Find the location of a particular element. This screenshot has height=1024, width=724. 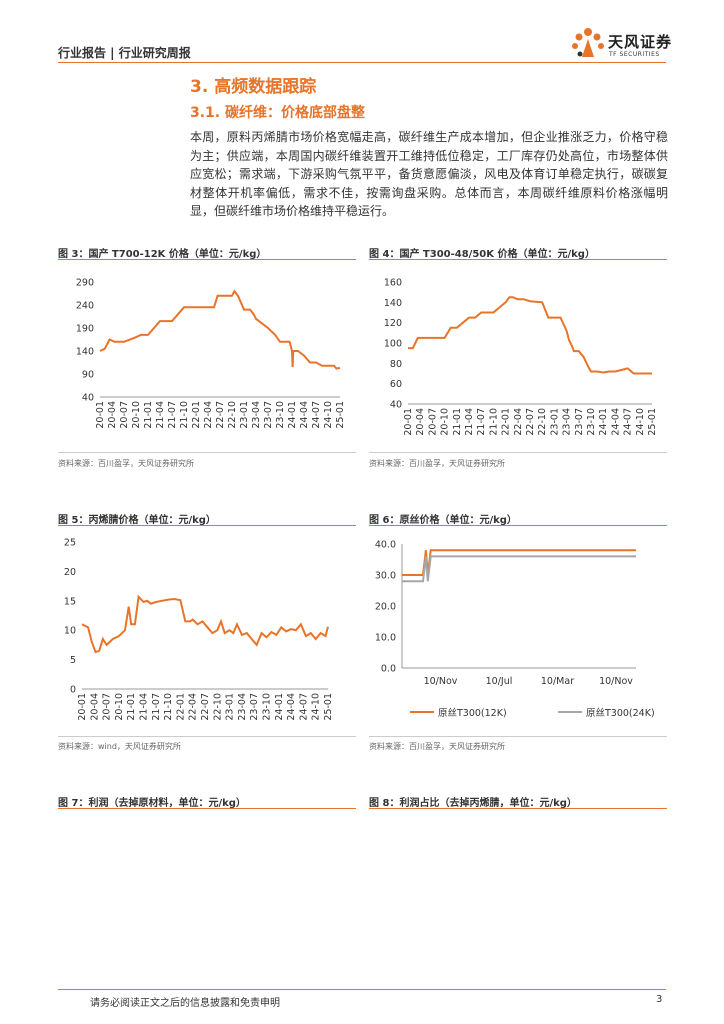

figure-6-rule is located at coordinates (518, 525).